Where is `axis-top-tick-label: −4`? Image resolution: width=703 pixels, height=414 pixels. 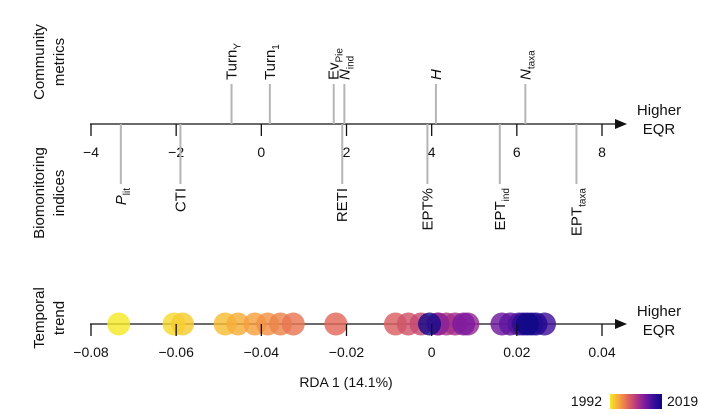
axis-top-tick-label: −4 is located at coordinates (91, 152).